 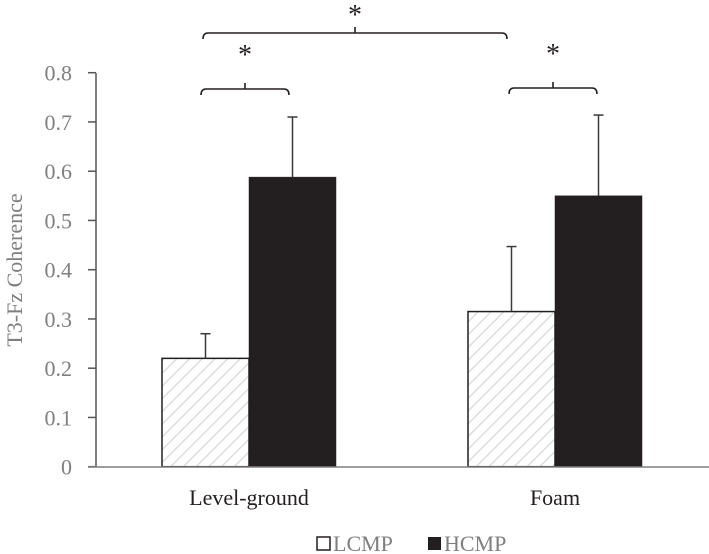 I want to click on y-tick-label: 0.3, so click(x=59, y=319).